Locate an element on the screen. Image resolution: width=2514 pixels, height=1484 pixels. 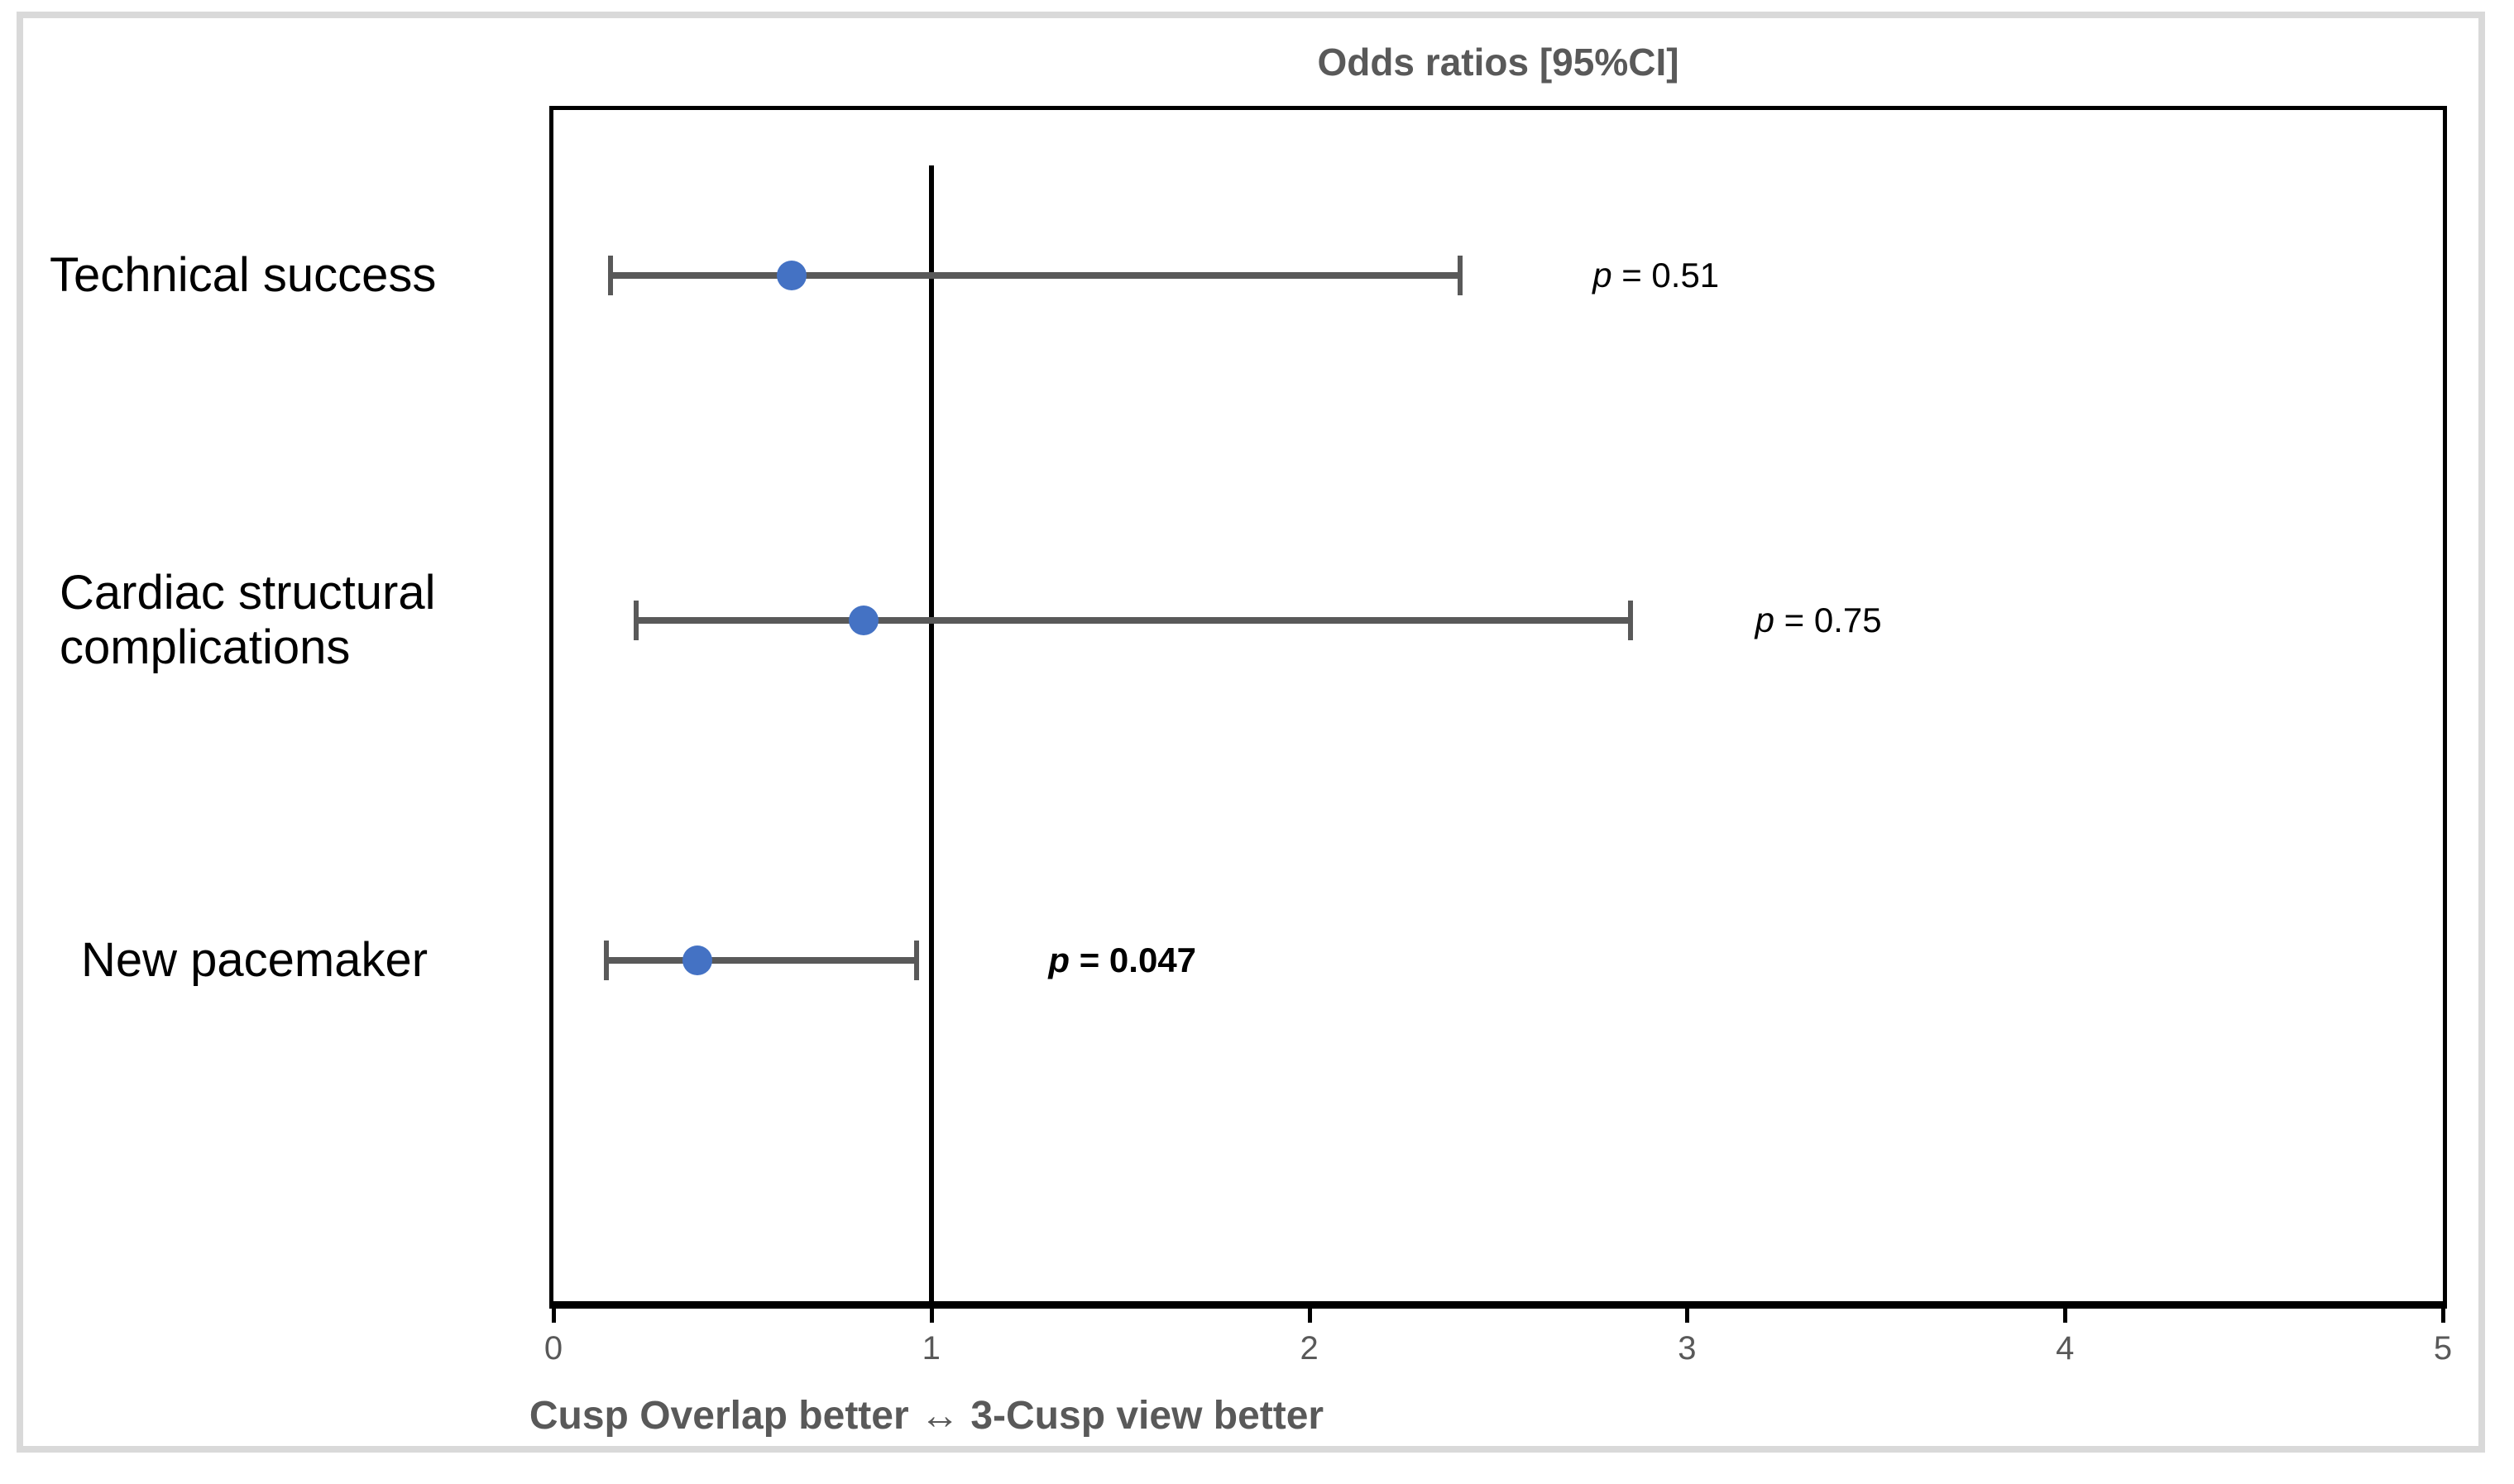
x-tick-label: 1 is located at coordinates (931, 1348).